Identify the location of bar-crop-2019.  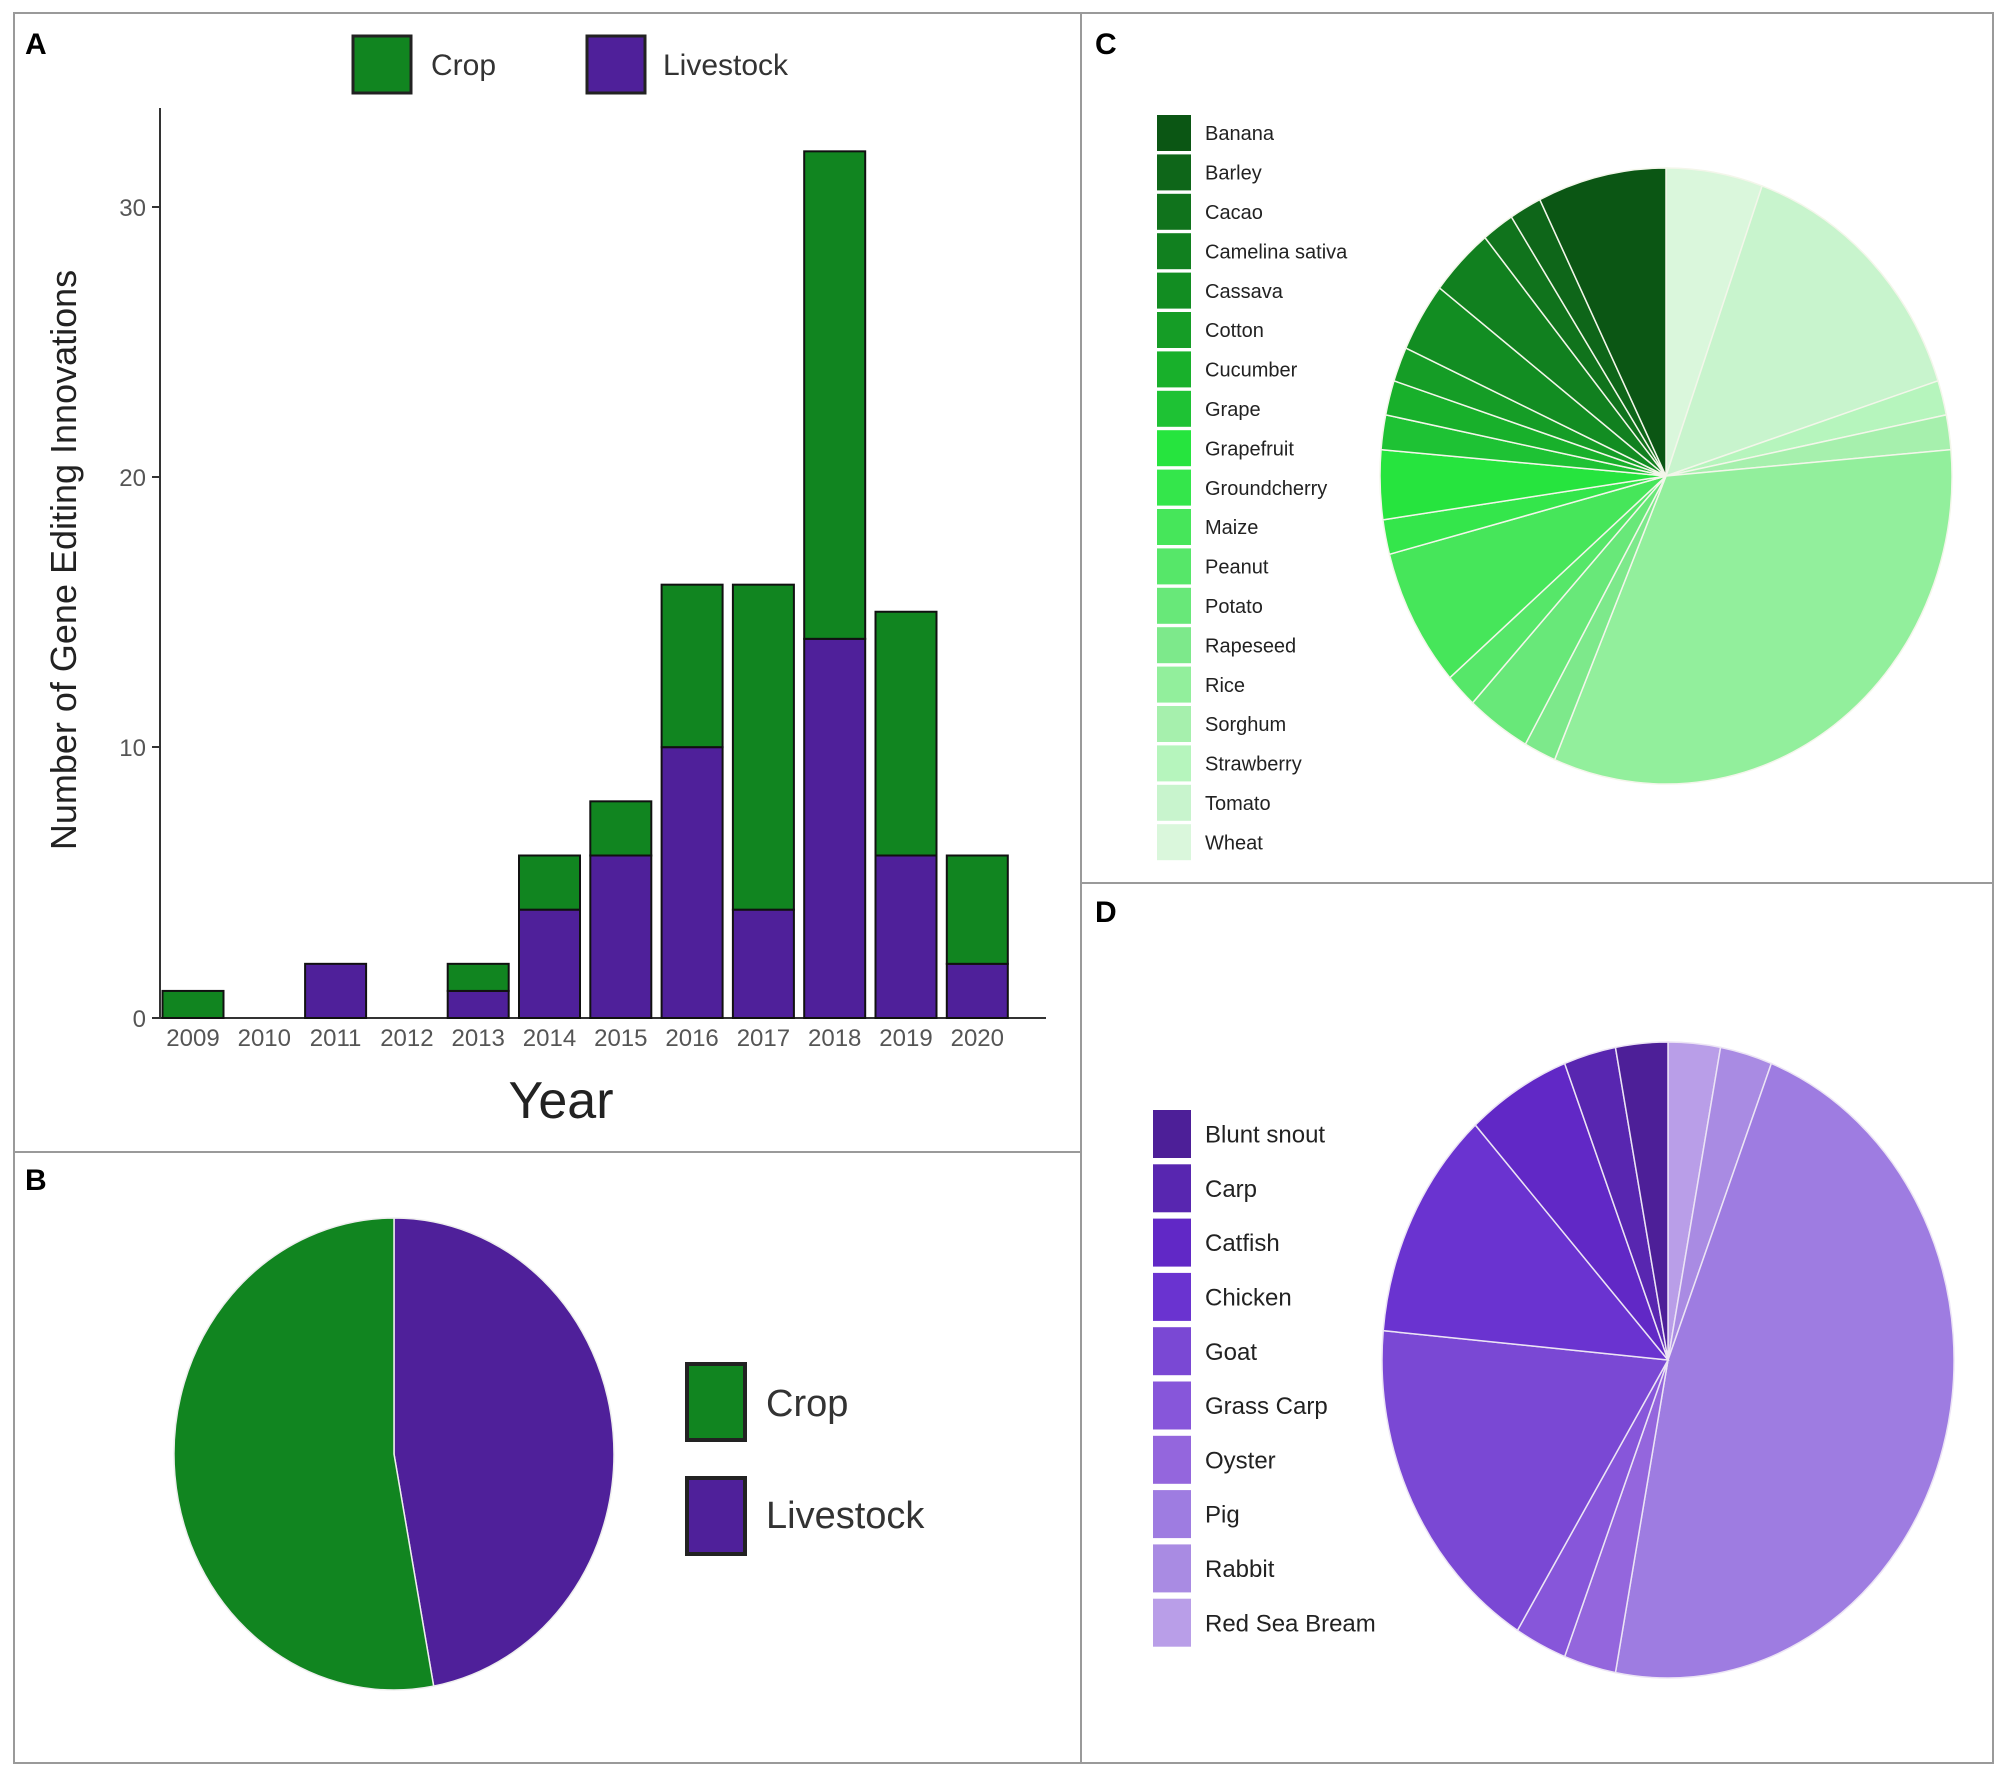
(906, 733).